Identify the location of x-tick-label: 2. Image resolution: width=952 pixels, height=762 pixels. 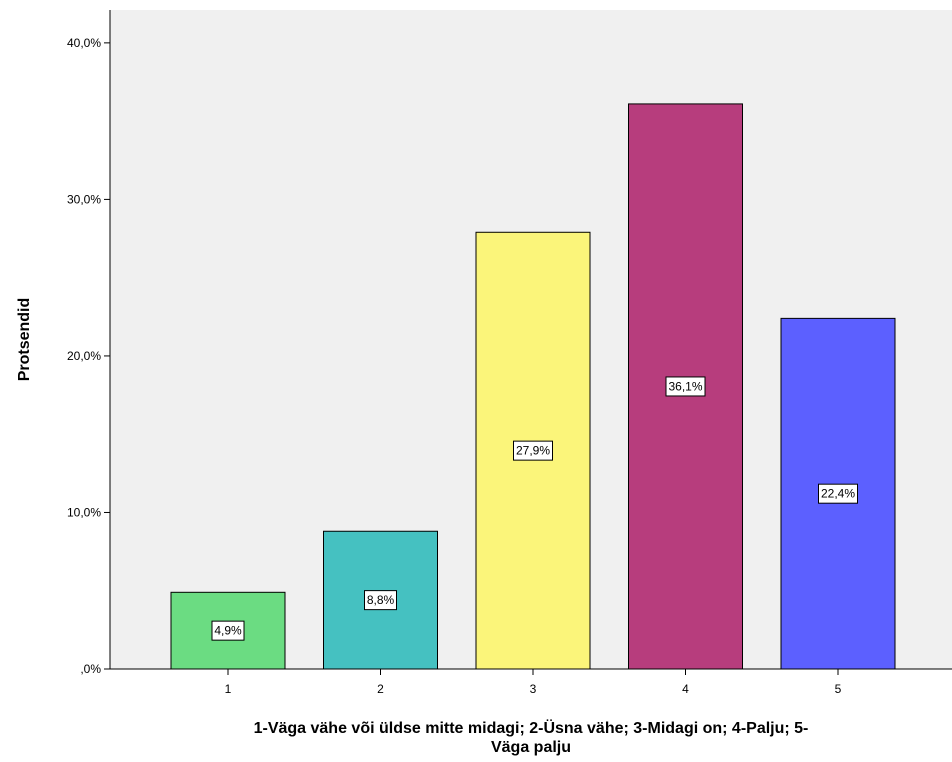
(380, 689).